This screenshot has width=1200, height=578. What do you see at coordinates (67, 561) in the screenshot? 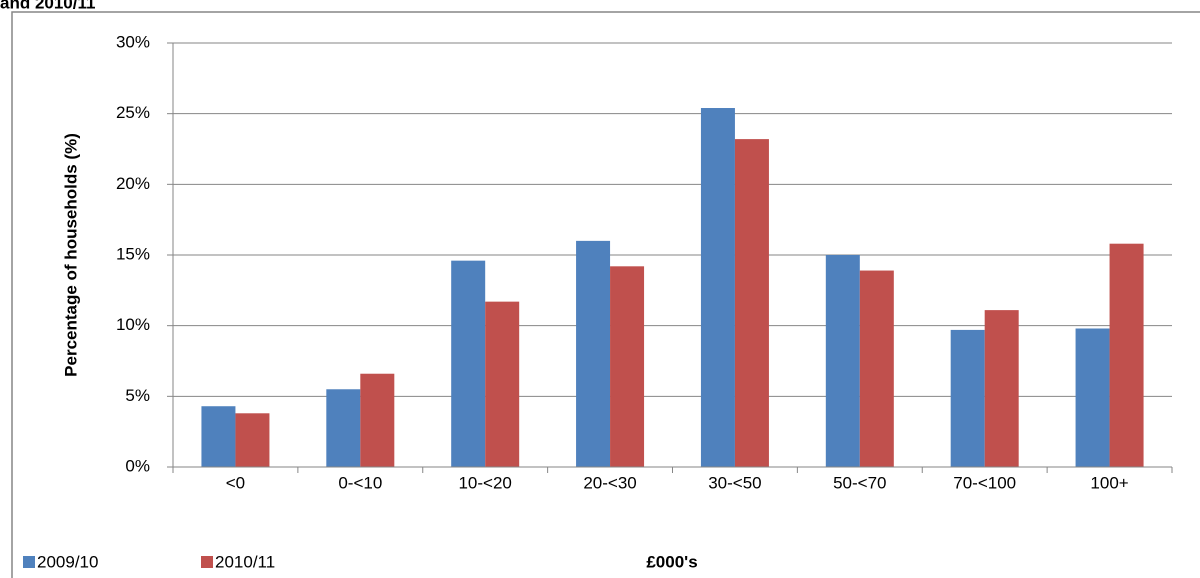
I see `legend-label: 2009/10` at bounding box center [67, 561].